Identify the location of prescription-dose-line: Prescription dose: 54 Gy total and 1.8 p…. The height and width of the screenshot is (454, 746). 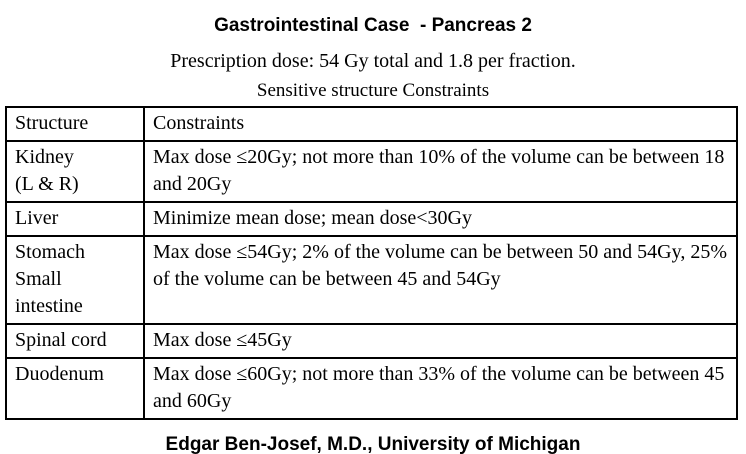
(373, 61).